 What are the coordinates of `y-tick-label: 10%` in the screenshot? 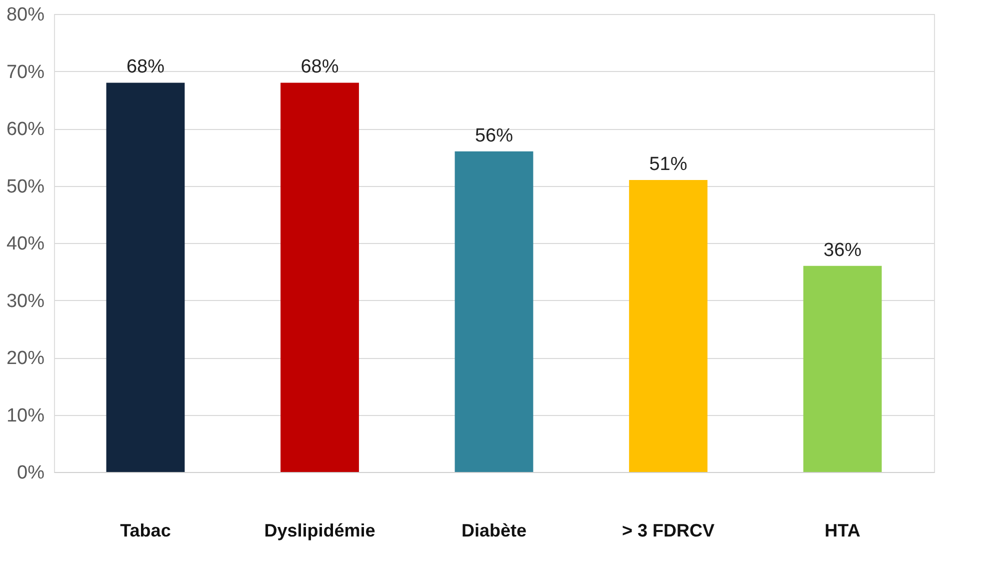 It's located at (25, 415).